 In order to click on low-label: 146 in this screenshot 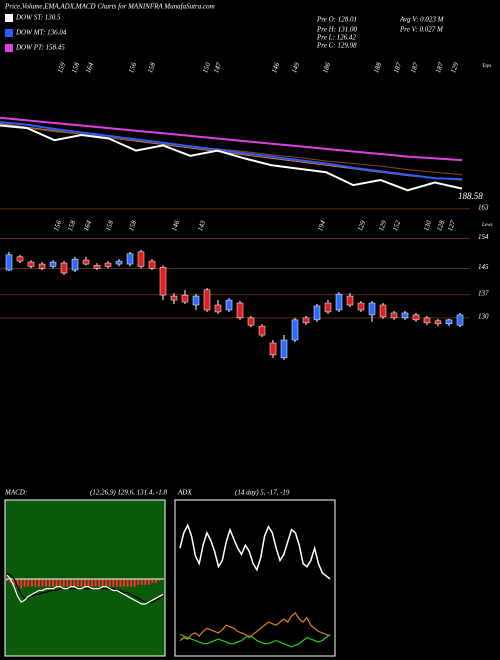, I will do `click(175, 225)`.